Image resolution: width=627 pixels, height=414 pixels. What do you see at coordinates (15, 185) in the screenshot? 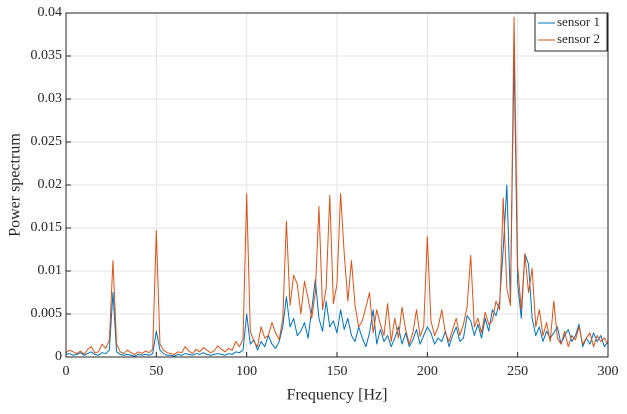
I see `y-axis-label: Power spectrum` at bounding box center [15, 185].